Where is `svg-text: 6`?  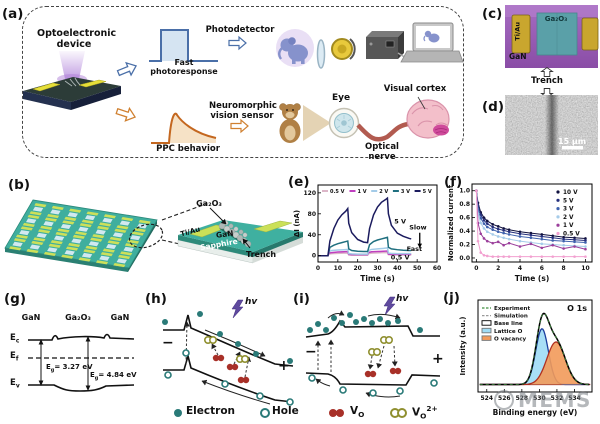 svg-text: 6 is located at coordinates (542, 268).